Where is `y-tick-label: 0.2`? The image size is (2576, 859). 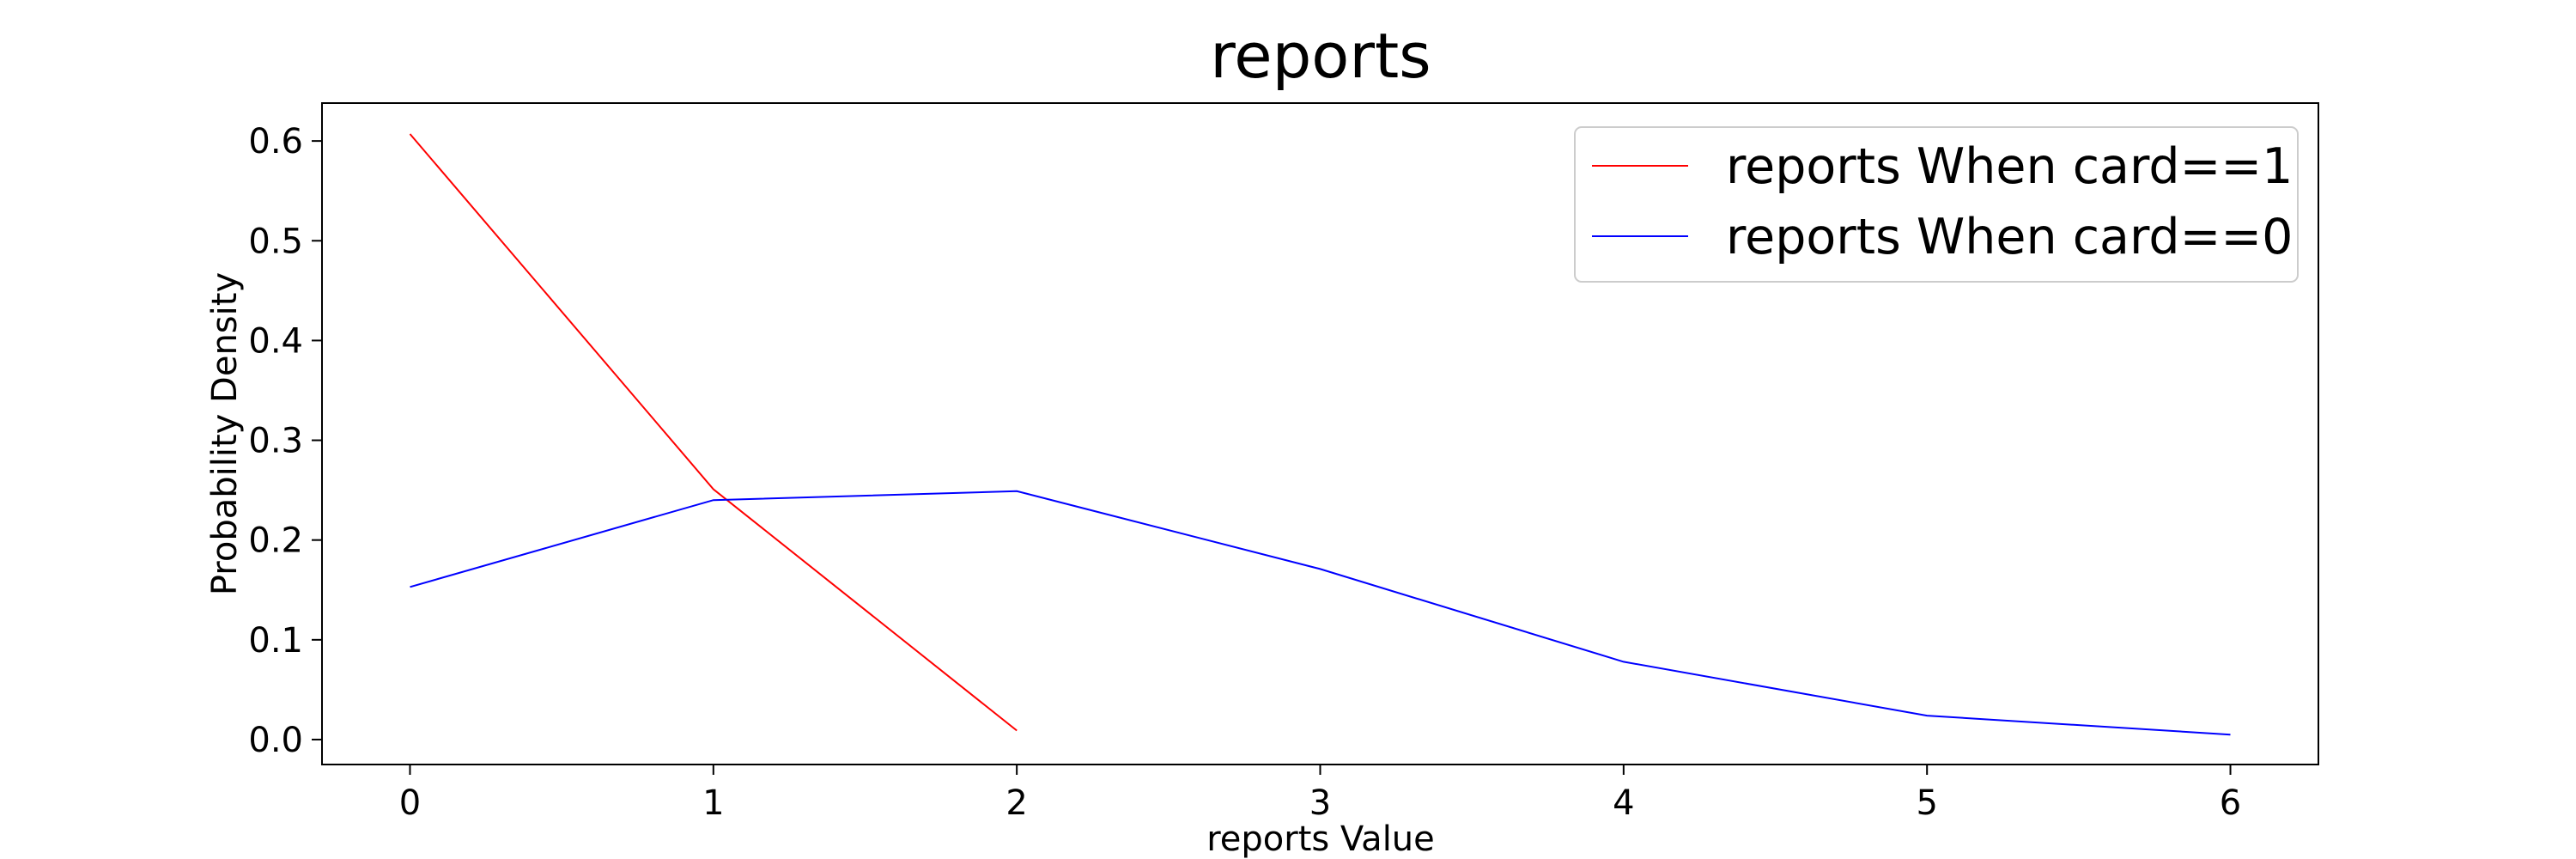 y-tick-label: 0.2 is located at coordinates (275, 541).